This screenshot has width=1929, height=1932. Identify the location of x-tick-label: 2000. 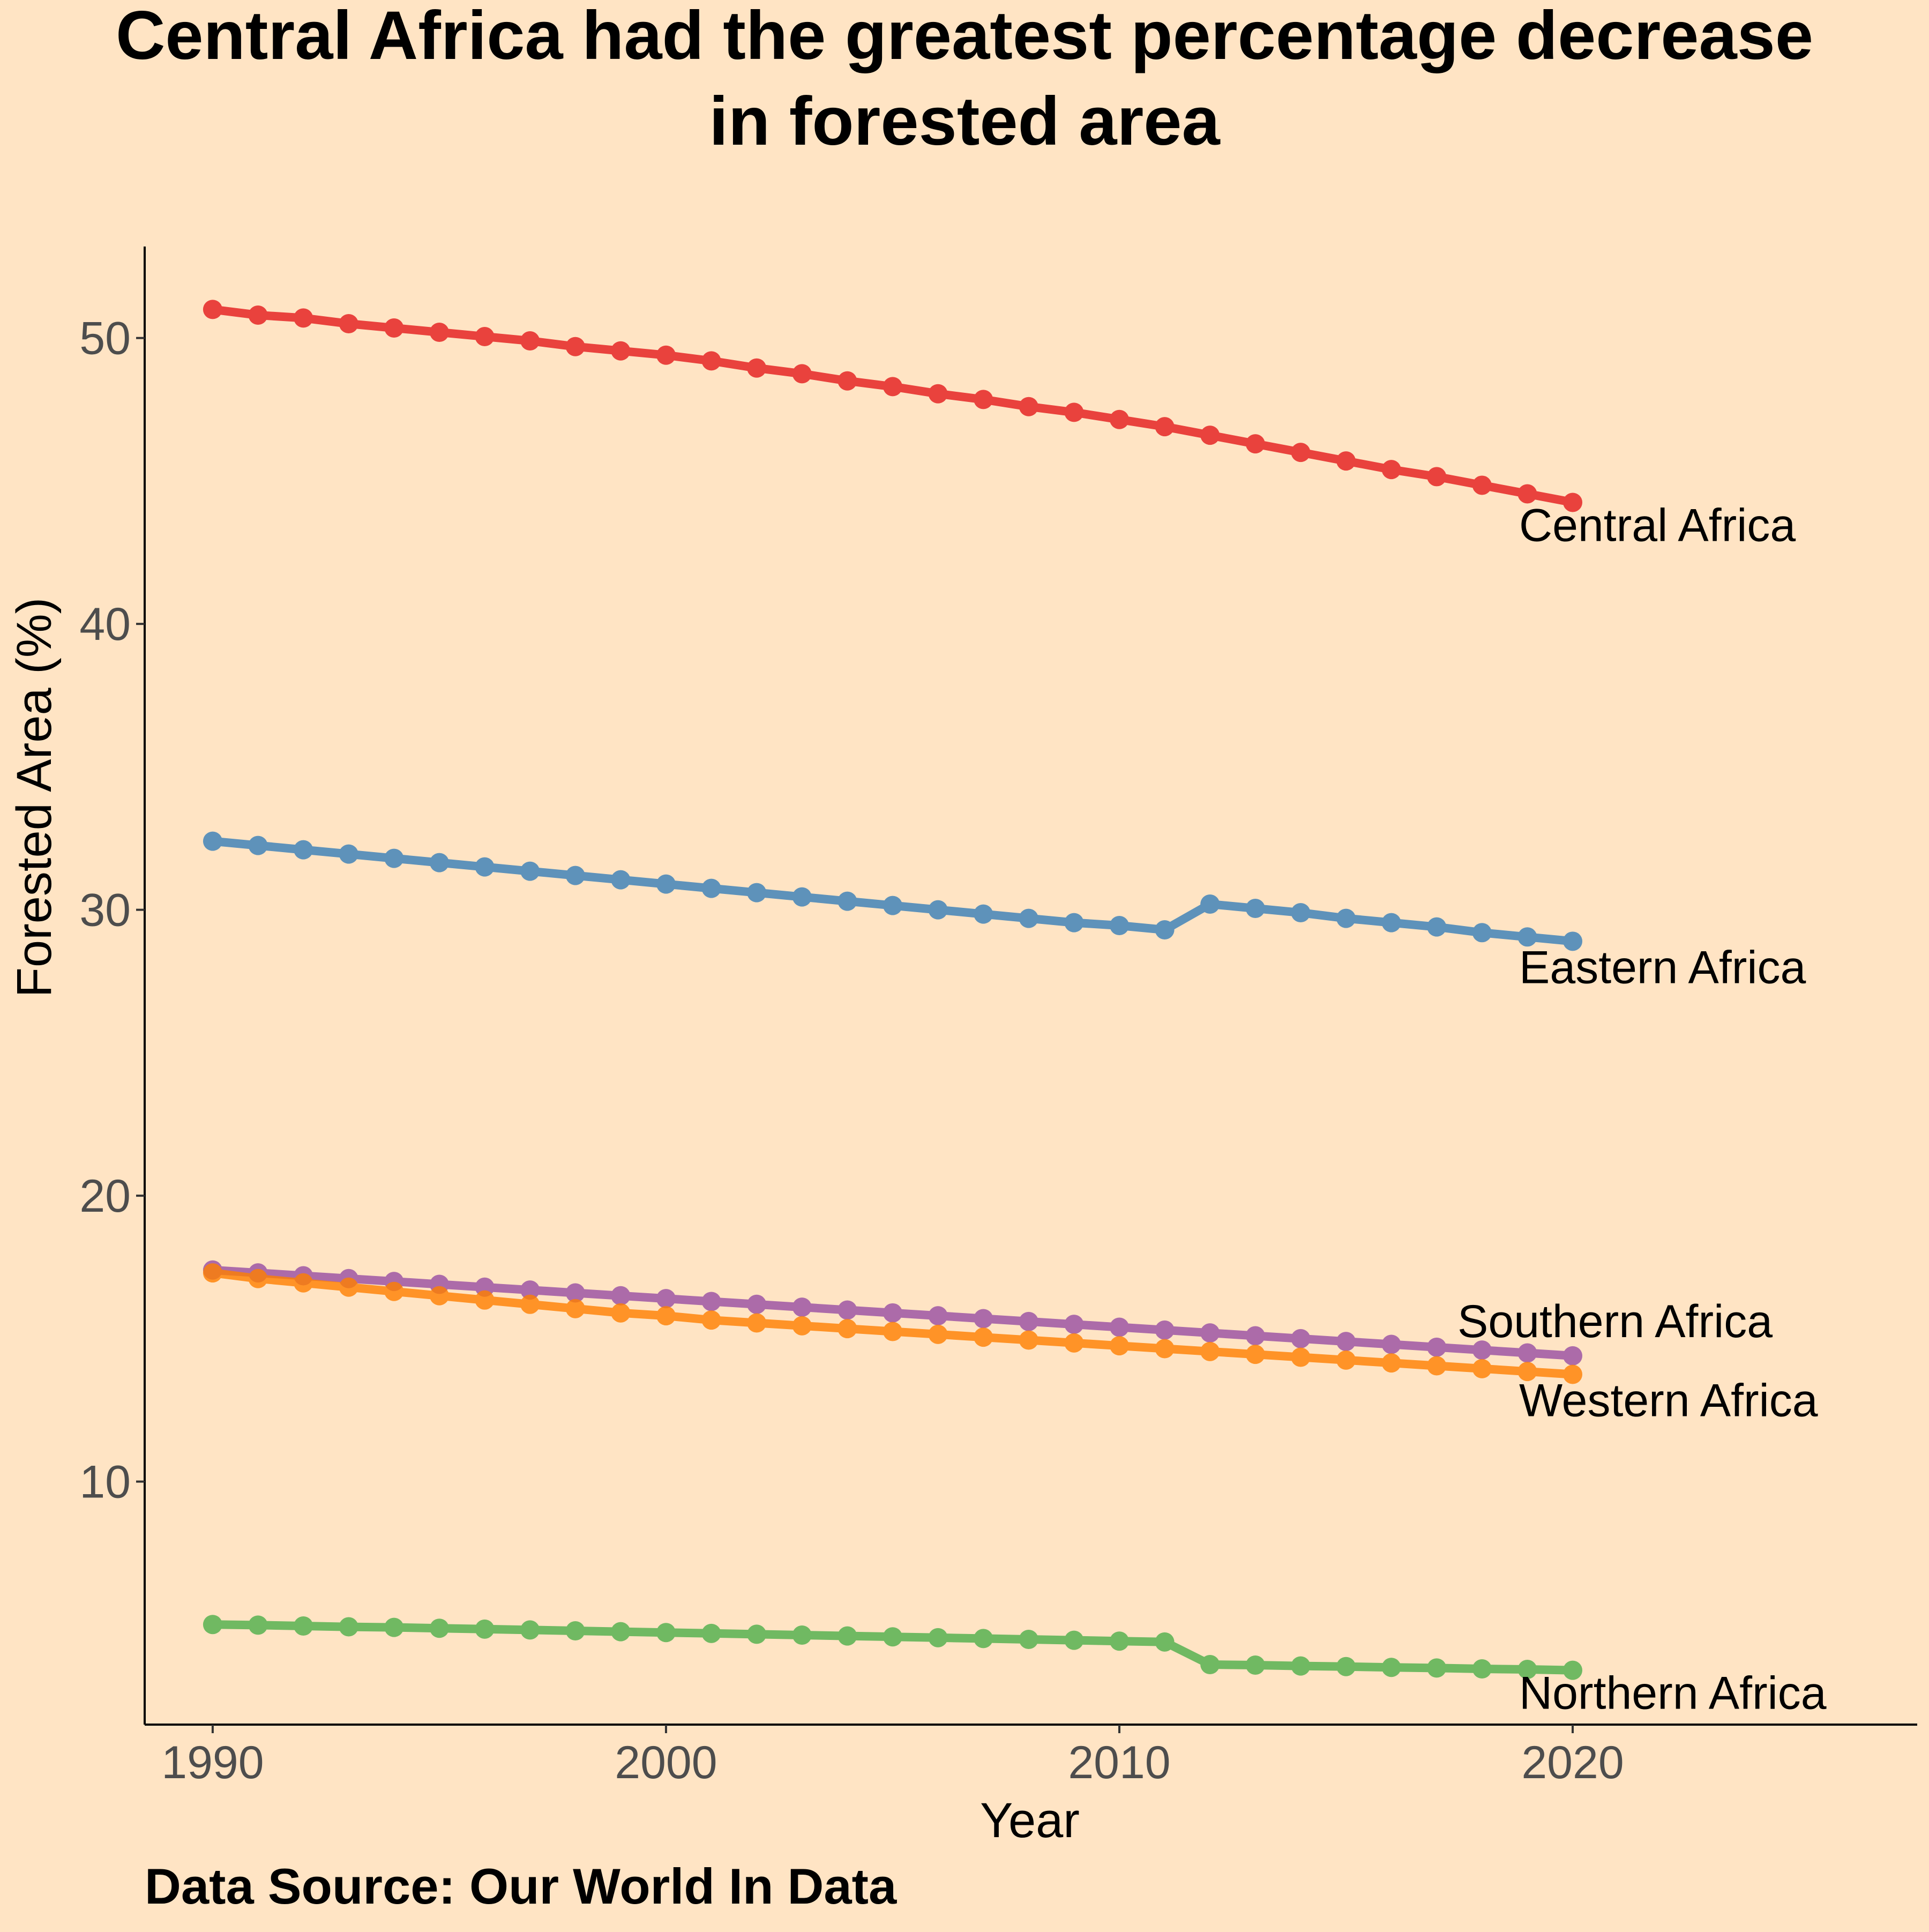
(666, 1762).